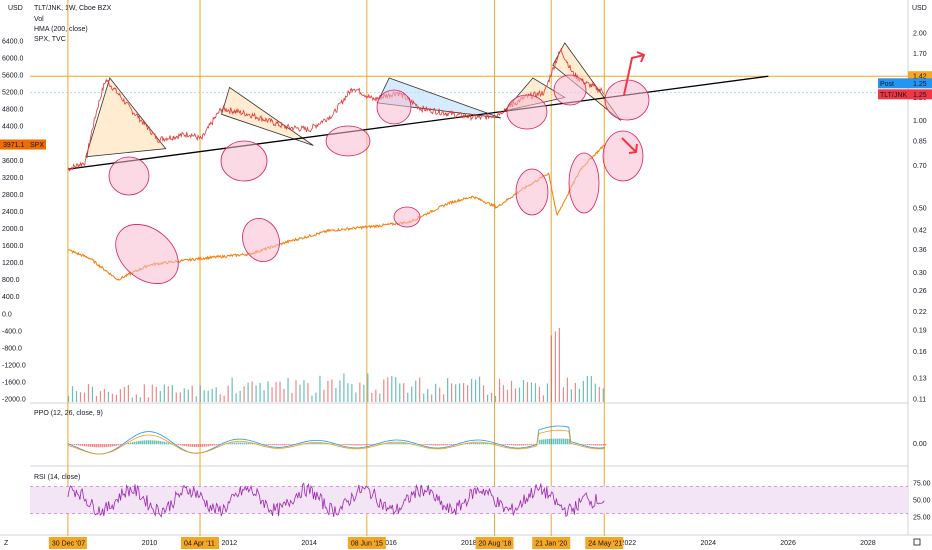 The width and height of the screenshot is (932, 550). What do you see at coordinates (887, 84) in the screenshot?
I see `post-badge-label: Post` at bounding box center [887, 84].